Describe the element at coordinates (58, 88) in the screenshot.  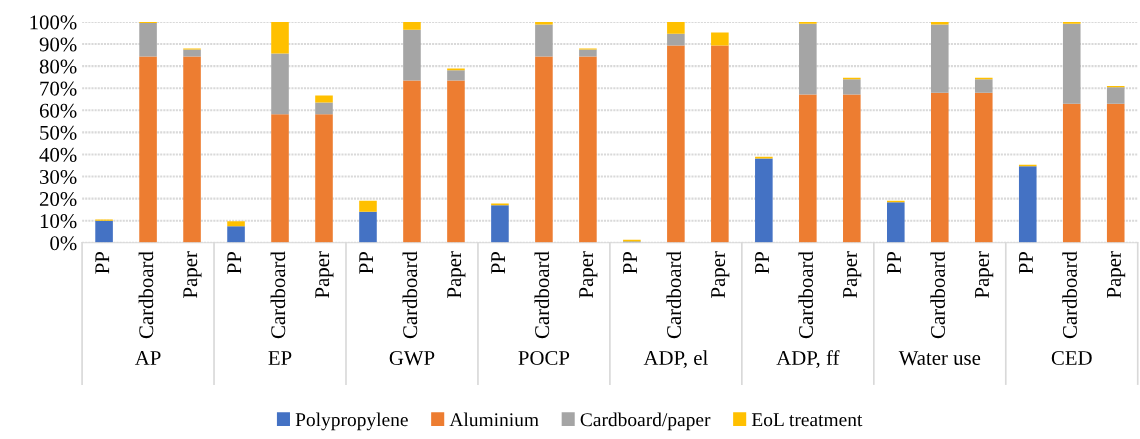
I see `y-tick-label: 70%` at that location.